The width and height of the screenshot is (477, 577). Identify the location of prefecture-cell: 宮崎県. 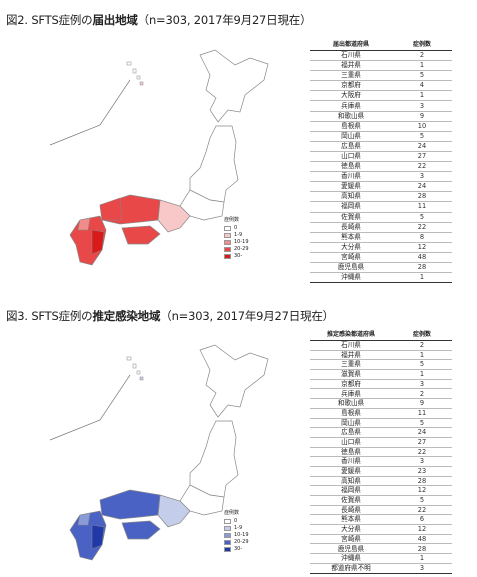
(351, 257).